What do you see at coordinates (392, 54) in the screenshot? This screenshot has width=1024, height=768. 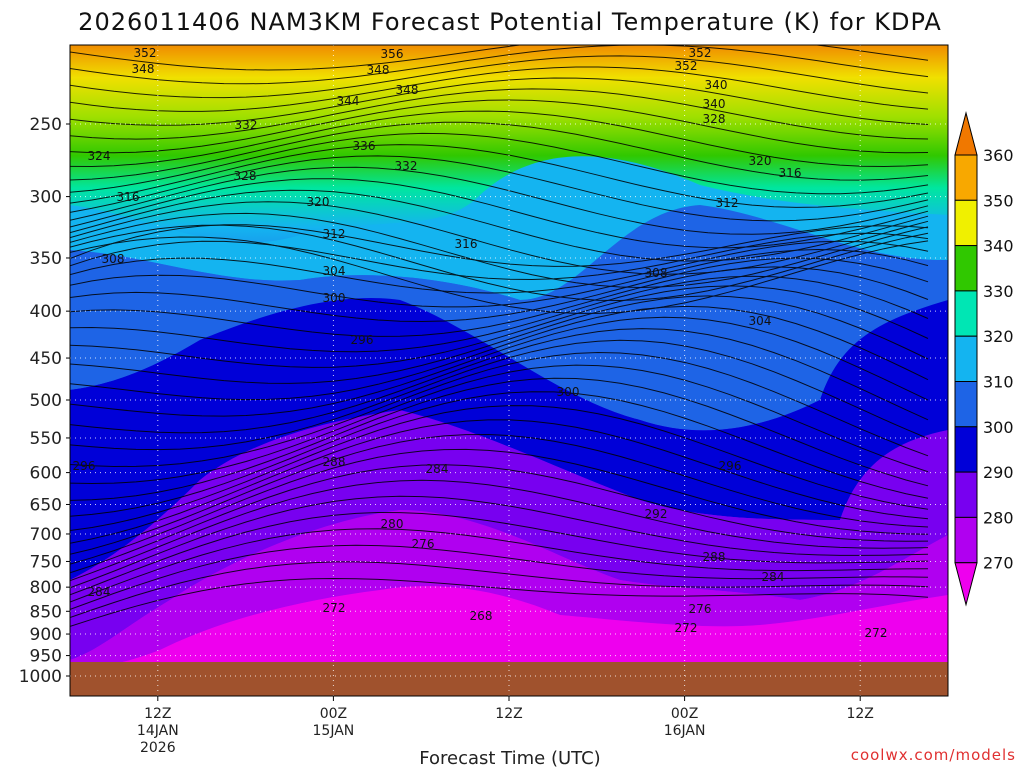 I see `contour-label: 356` at bounding box center [392, 54].